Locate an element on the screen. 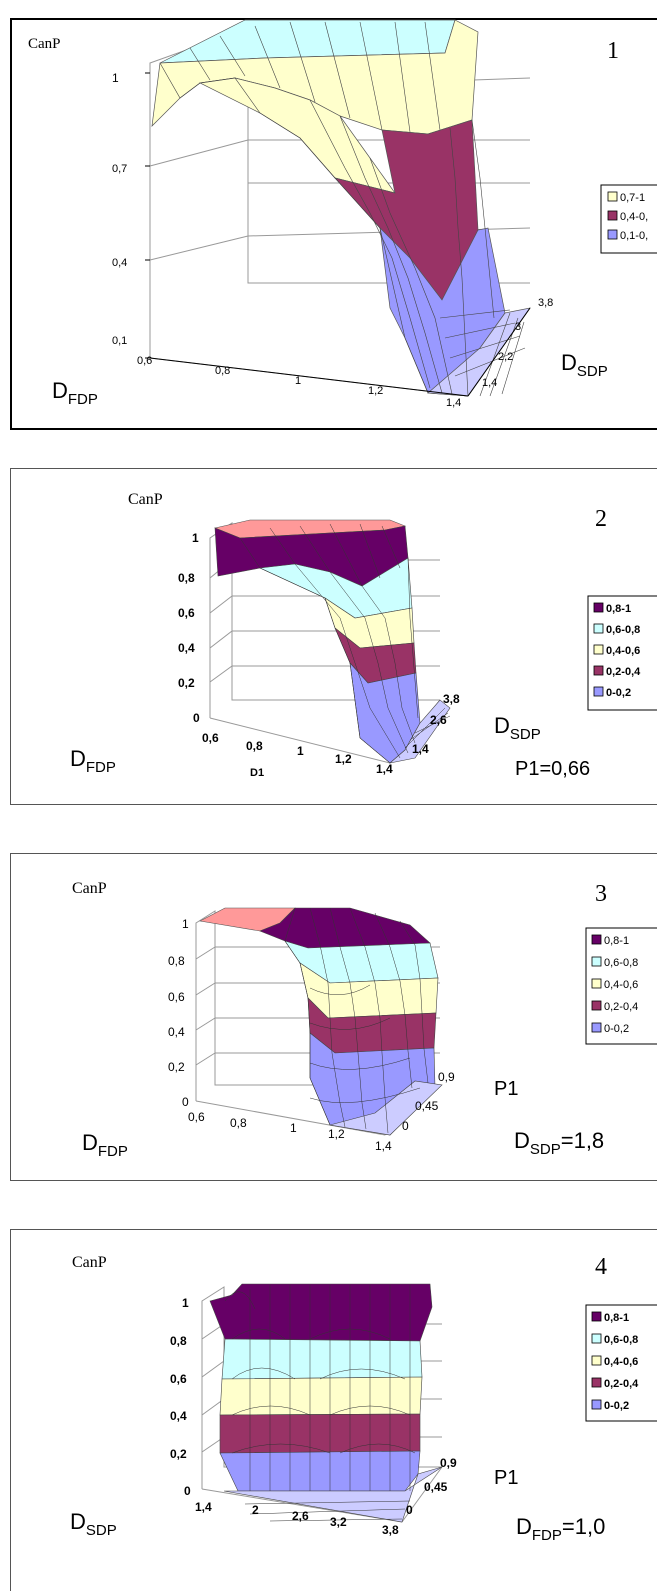  x-axis-label: DFDP is located at coordinates (75, 393).